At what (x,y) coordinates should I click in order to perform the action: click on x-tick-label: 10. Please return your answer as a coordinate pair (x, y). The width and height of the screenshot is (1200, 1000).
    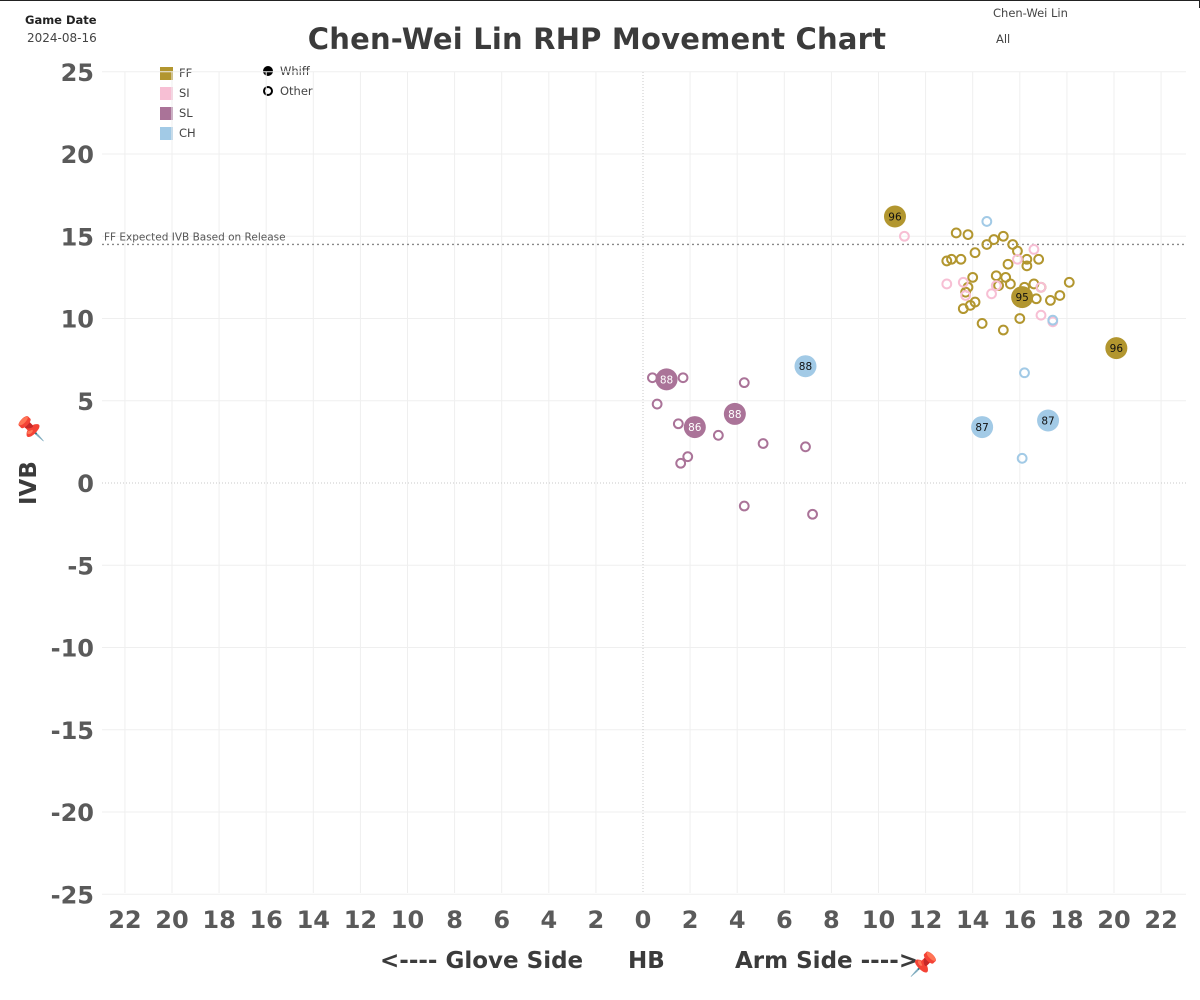
    Looking at the image, I should click on (407, 920).